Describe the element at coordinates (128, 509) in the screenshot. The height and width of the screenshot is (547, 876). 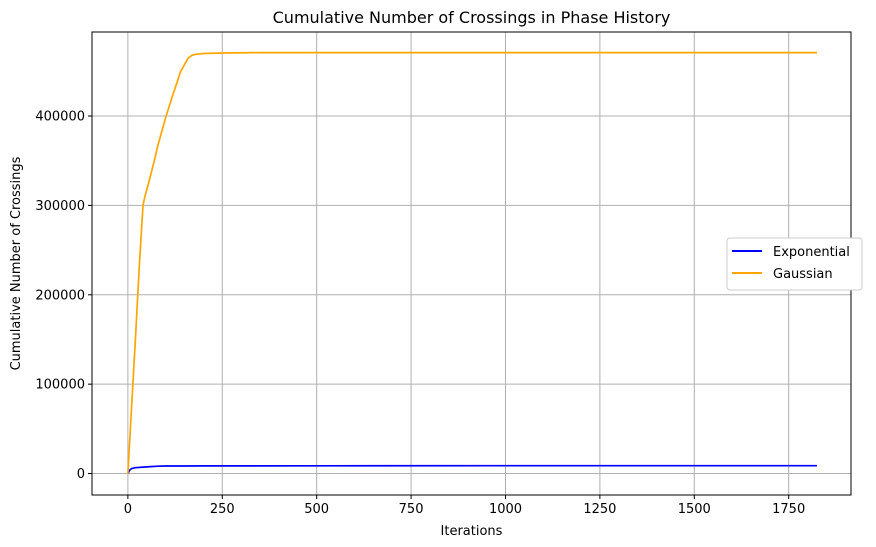
I see `x-tick-label: 0` at that location.